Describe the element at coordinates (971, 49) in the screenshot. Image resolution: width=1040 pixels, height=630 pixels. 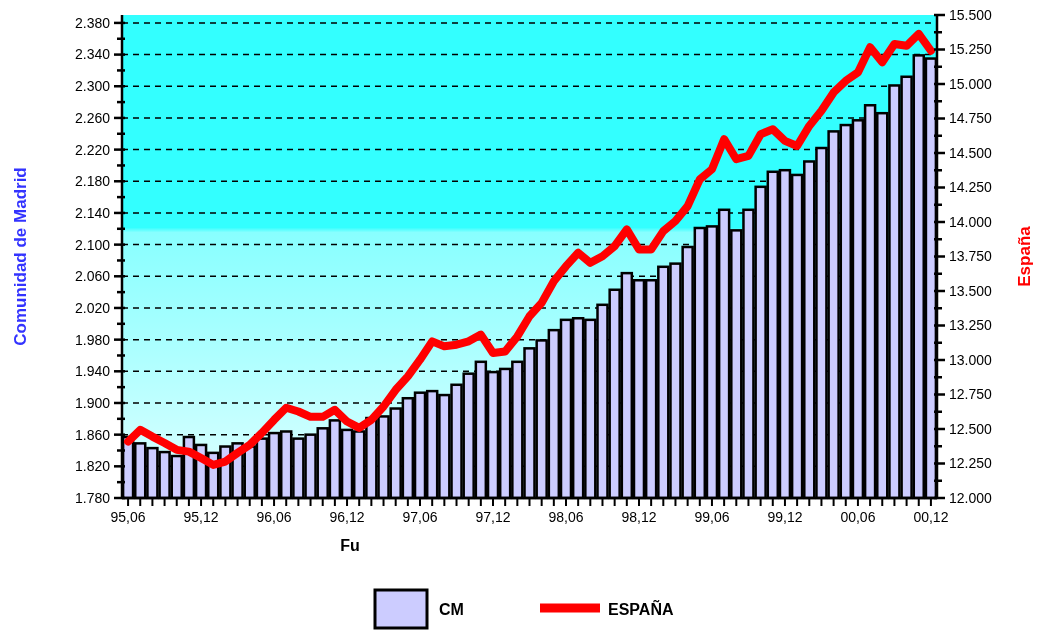
I see `y2-tick-label: 15.250` at that location.